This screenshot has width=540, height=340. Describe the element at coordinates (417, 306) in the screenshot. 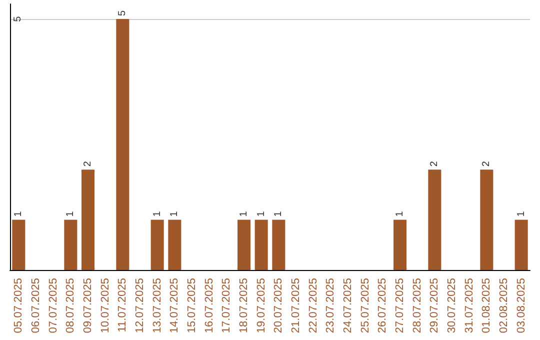

I see `x-tick-label: 28.07.2025` at that location.